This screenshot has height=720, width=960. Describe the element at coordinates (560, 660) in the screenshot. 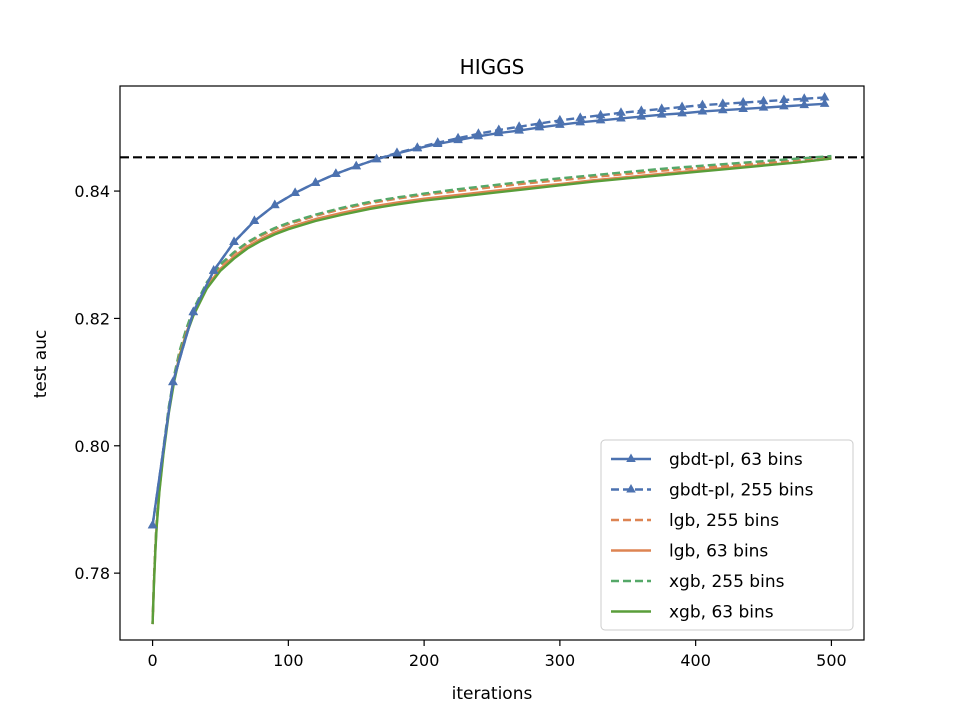

I see `x-tick-label: 300` at that location.